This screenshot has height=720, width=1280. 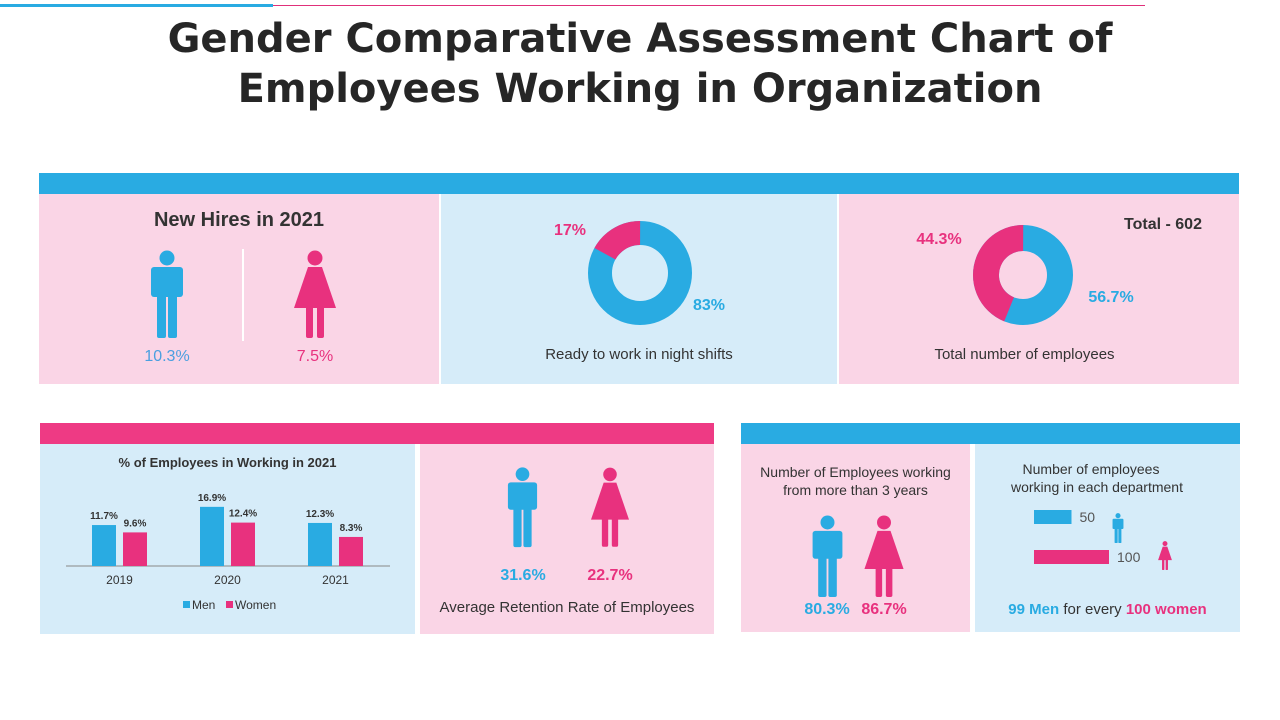 I want to click on three-years-caption-line2: from more than 3 years, so click(x=855, y=490).